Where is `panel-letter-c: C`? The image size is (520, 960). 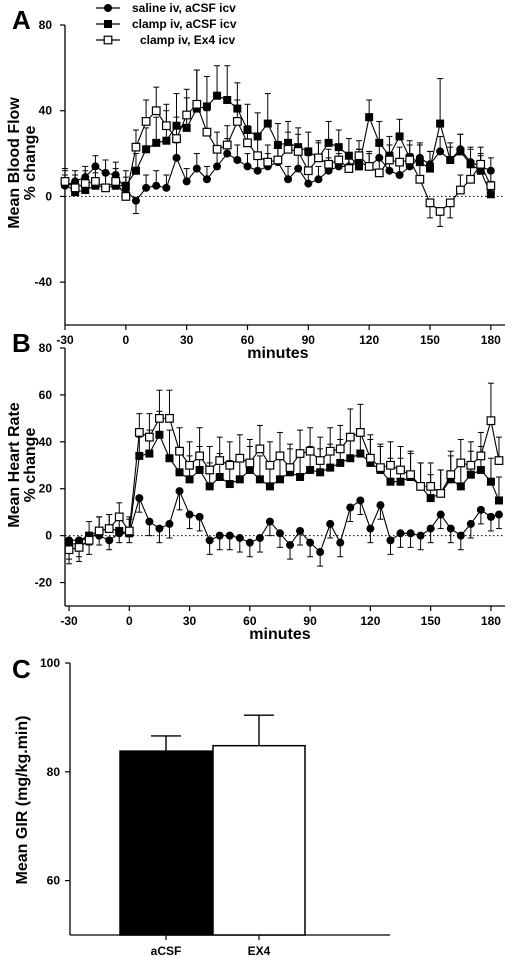 panel-letter-c: C is located at coordinates (21, 669).